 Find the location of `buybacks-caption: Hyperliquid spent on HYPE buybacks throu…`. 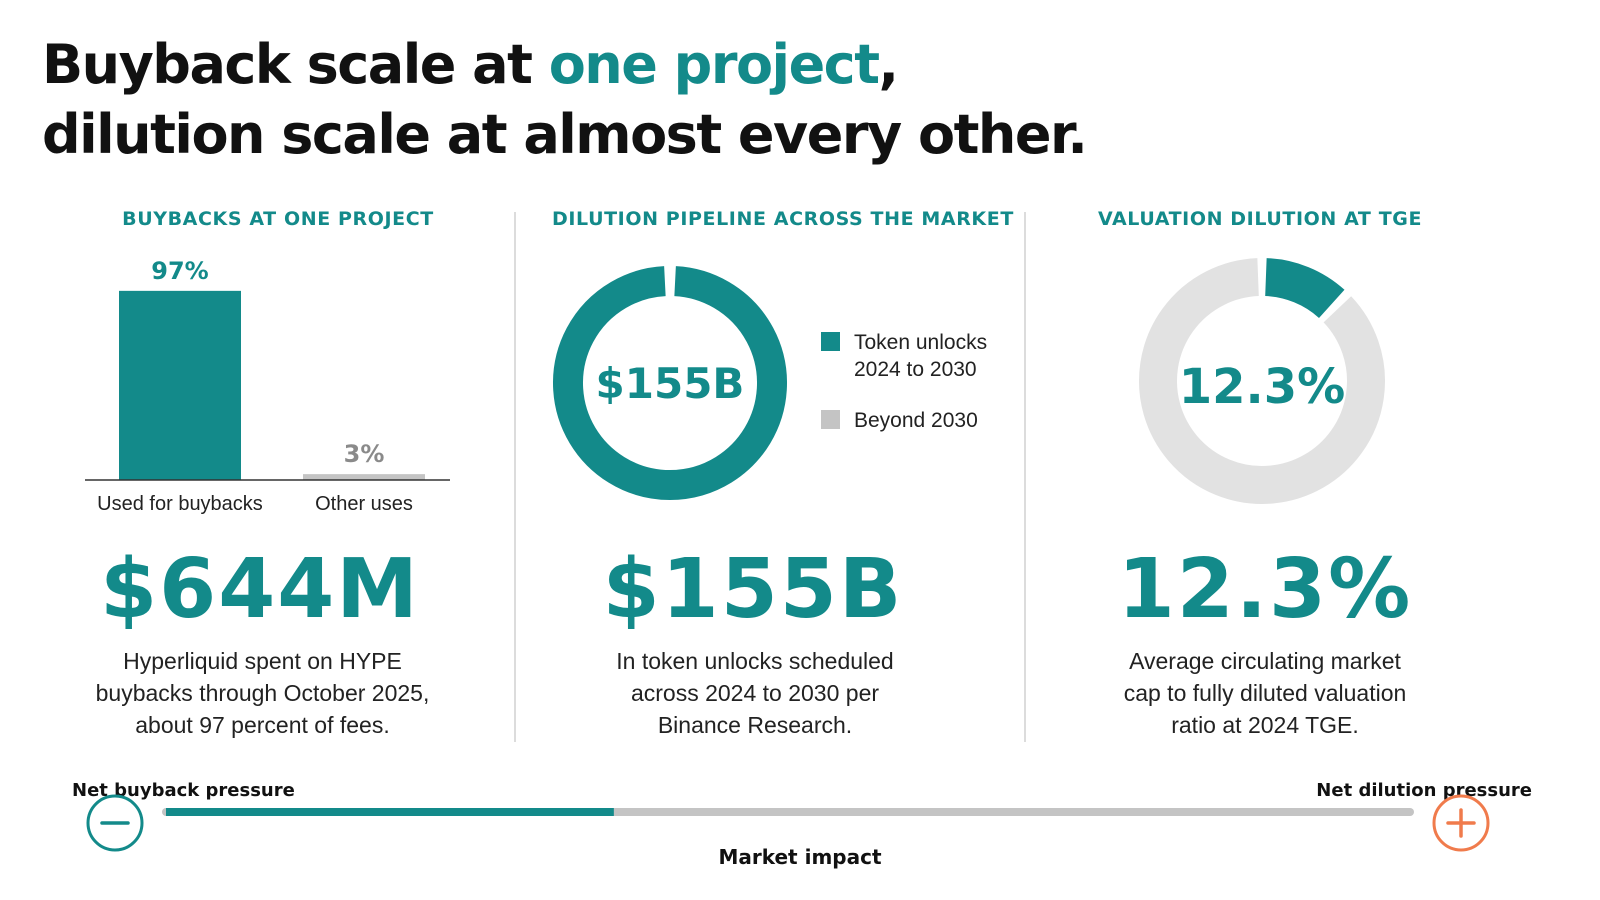

buybacks-caption: Hyperliquid spent on HYPE buybacks throu… is located at coordinates (262, 693).